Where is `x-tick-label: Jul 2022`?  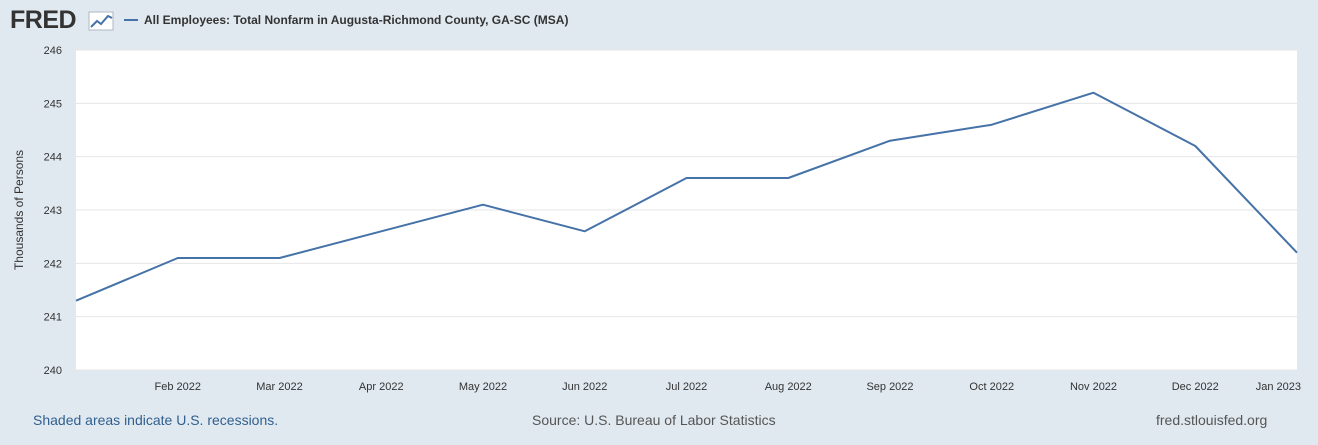 x-tick-label: Jul 2022 is located at coordinates (687, 387).